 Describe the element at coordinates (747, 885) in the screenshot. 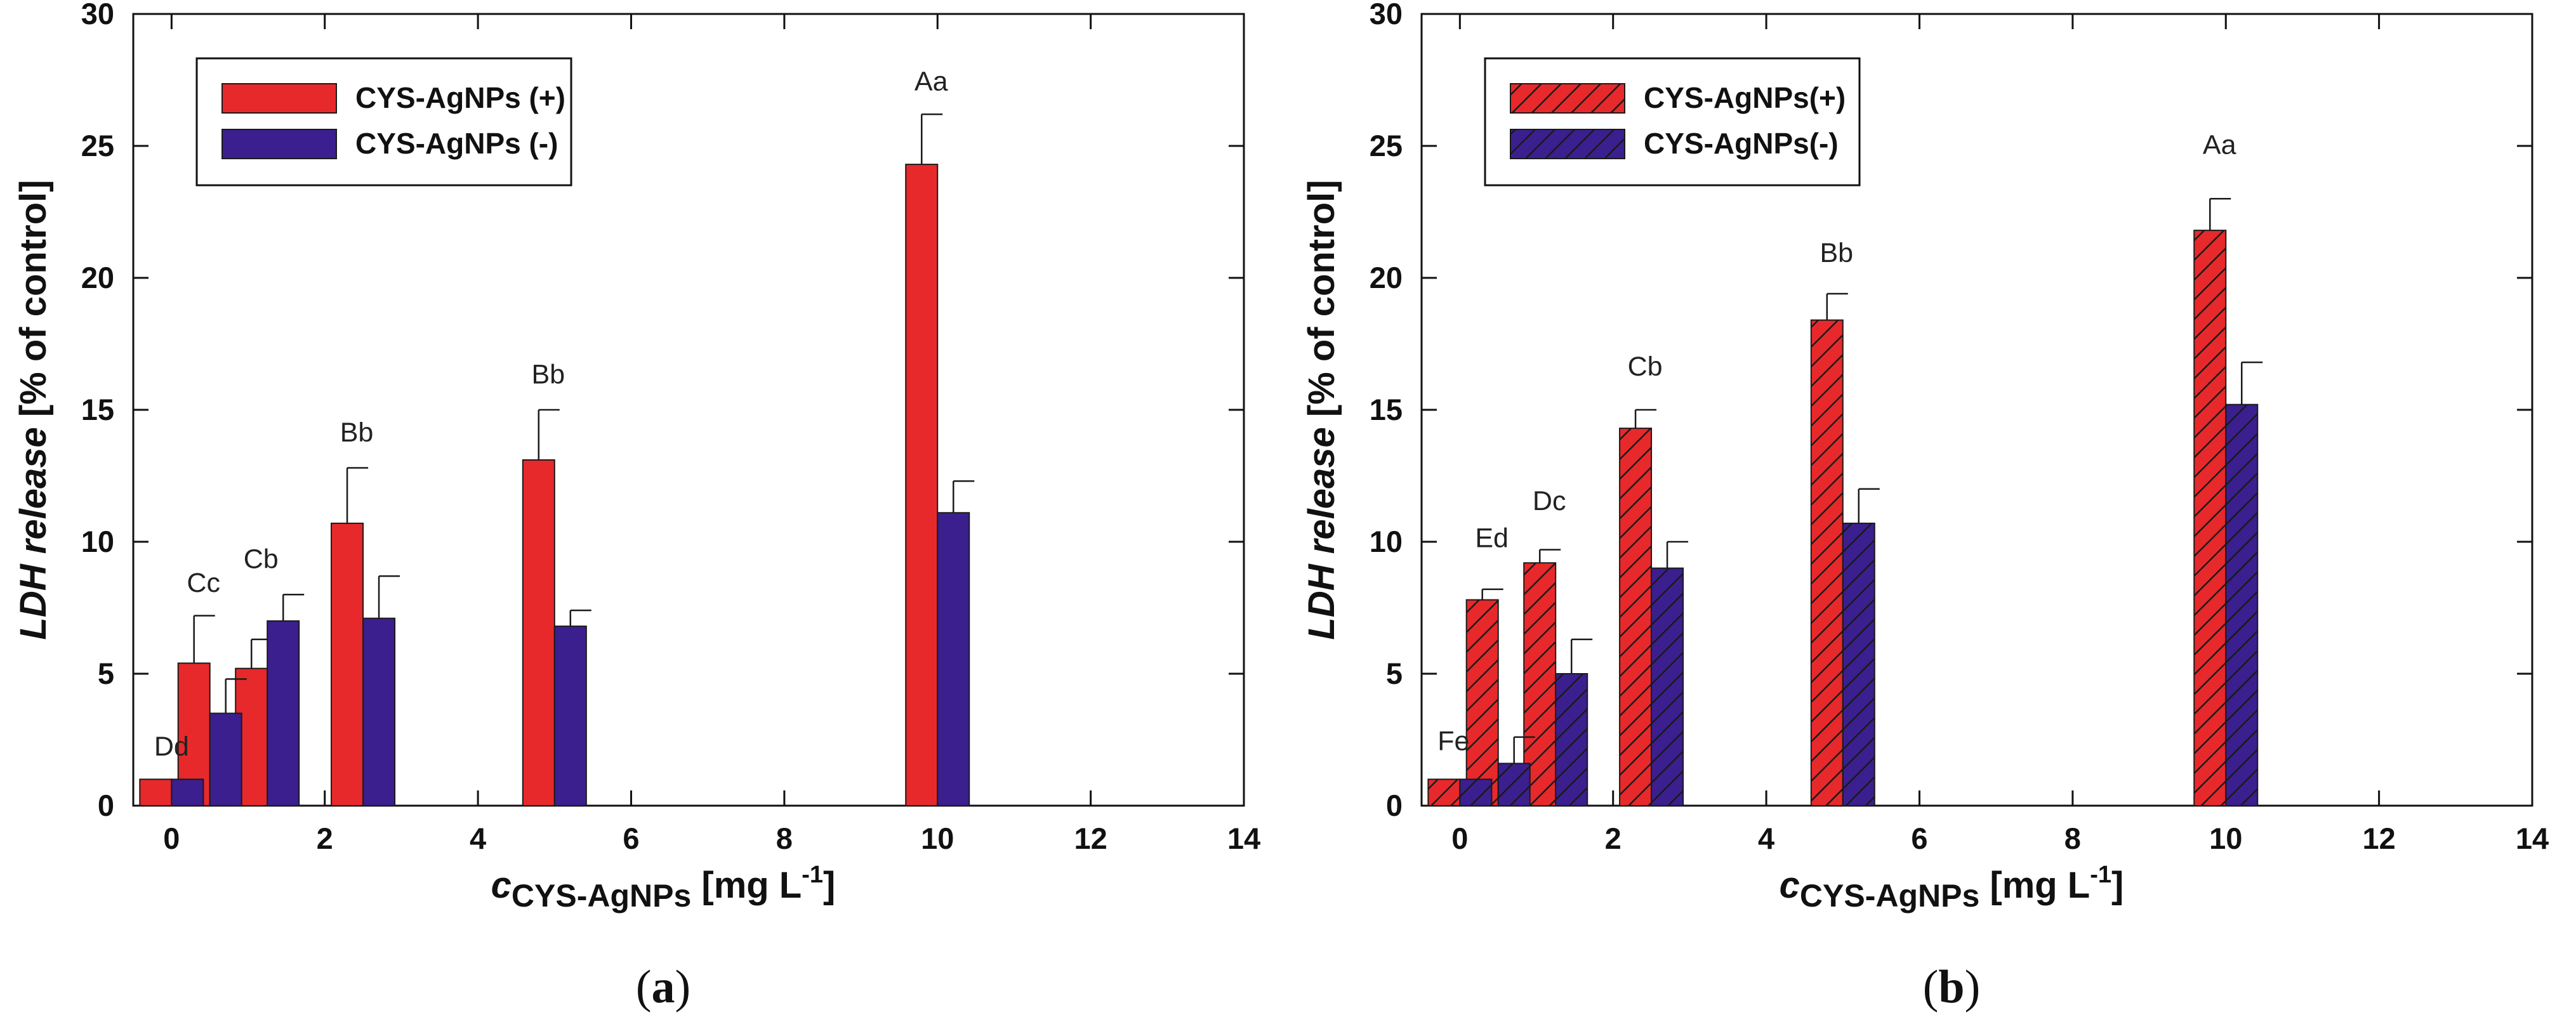

I see `x-axis-label-unit: [mg L` at that location.